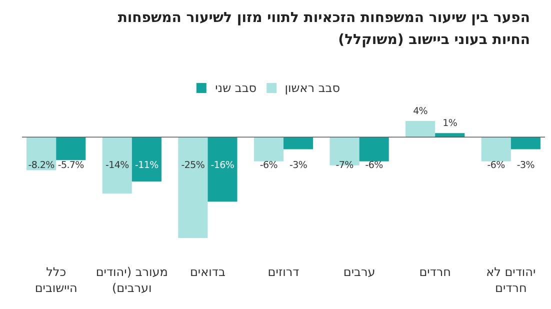  Describe the element at coordinates (222, 166) in the screenshot. I see `data-label: -16%` at that location.